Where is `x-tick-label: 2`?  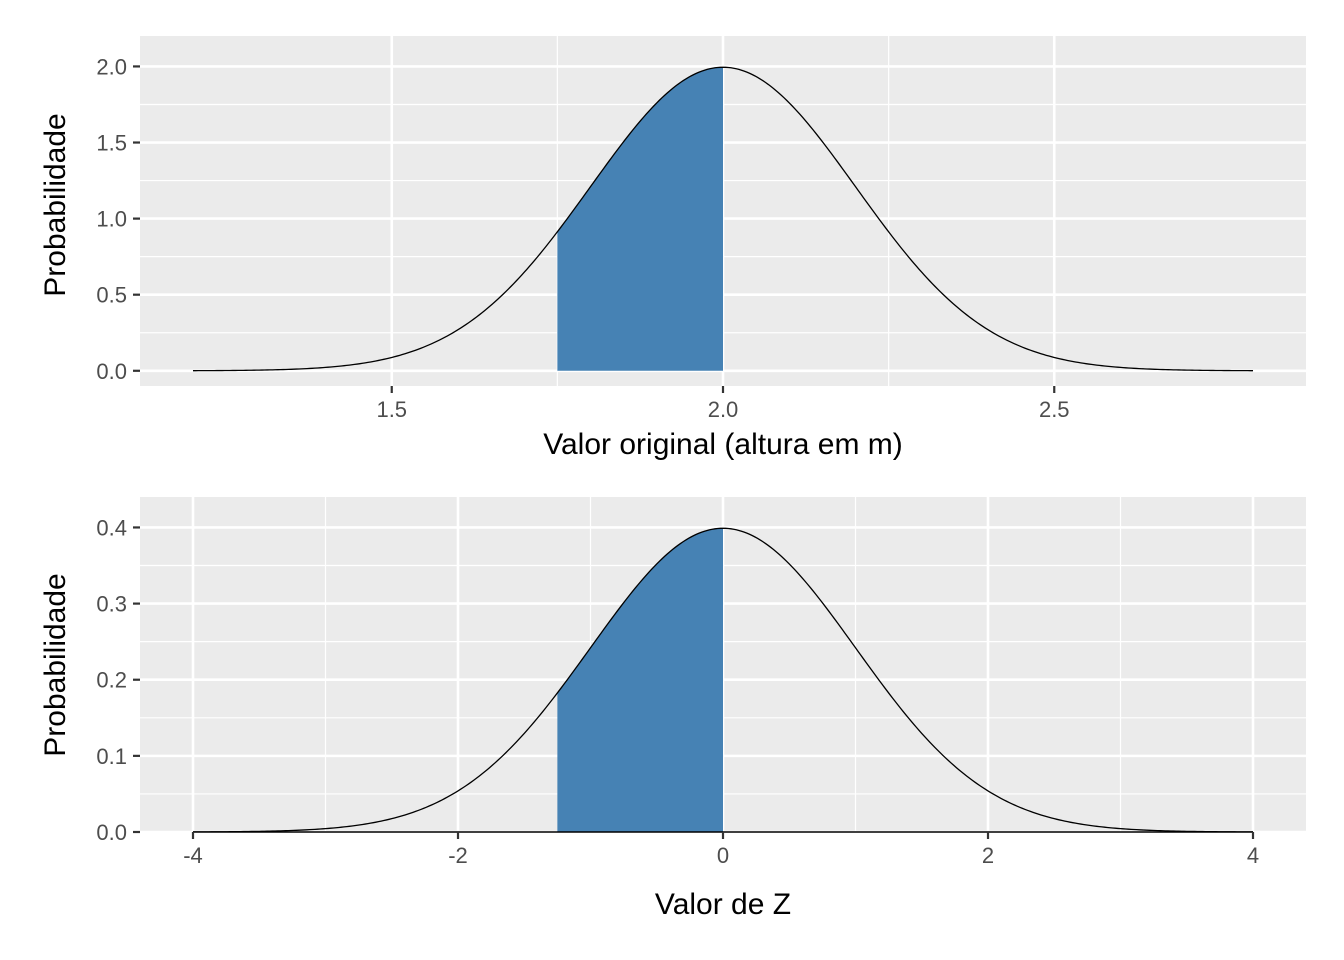 x-tick-label: 2 is located at coordinates (988, 855).